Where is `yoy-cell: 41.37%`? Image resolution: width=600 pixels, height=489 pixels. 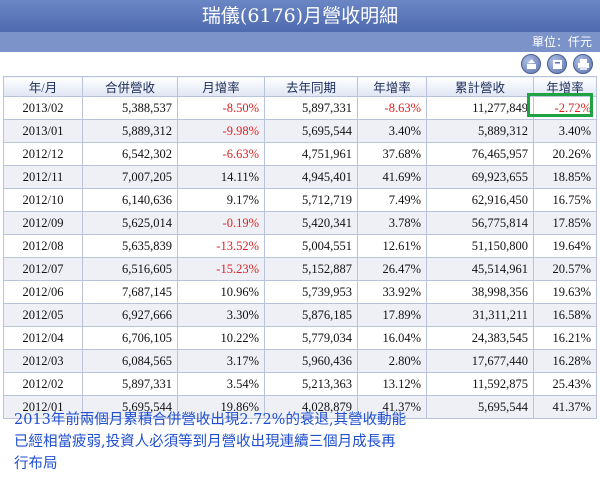
yoy-cell: 41.37% is located at coordinates (392, 407).